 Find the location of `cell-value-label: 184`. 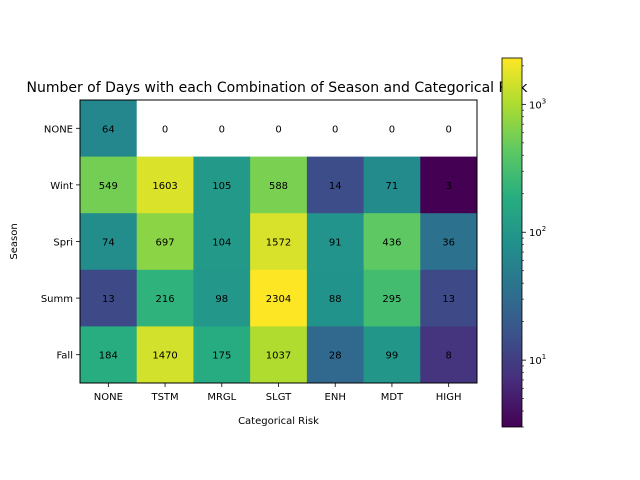

cell-value-label: 184 is located at coordinates (108, 356).